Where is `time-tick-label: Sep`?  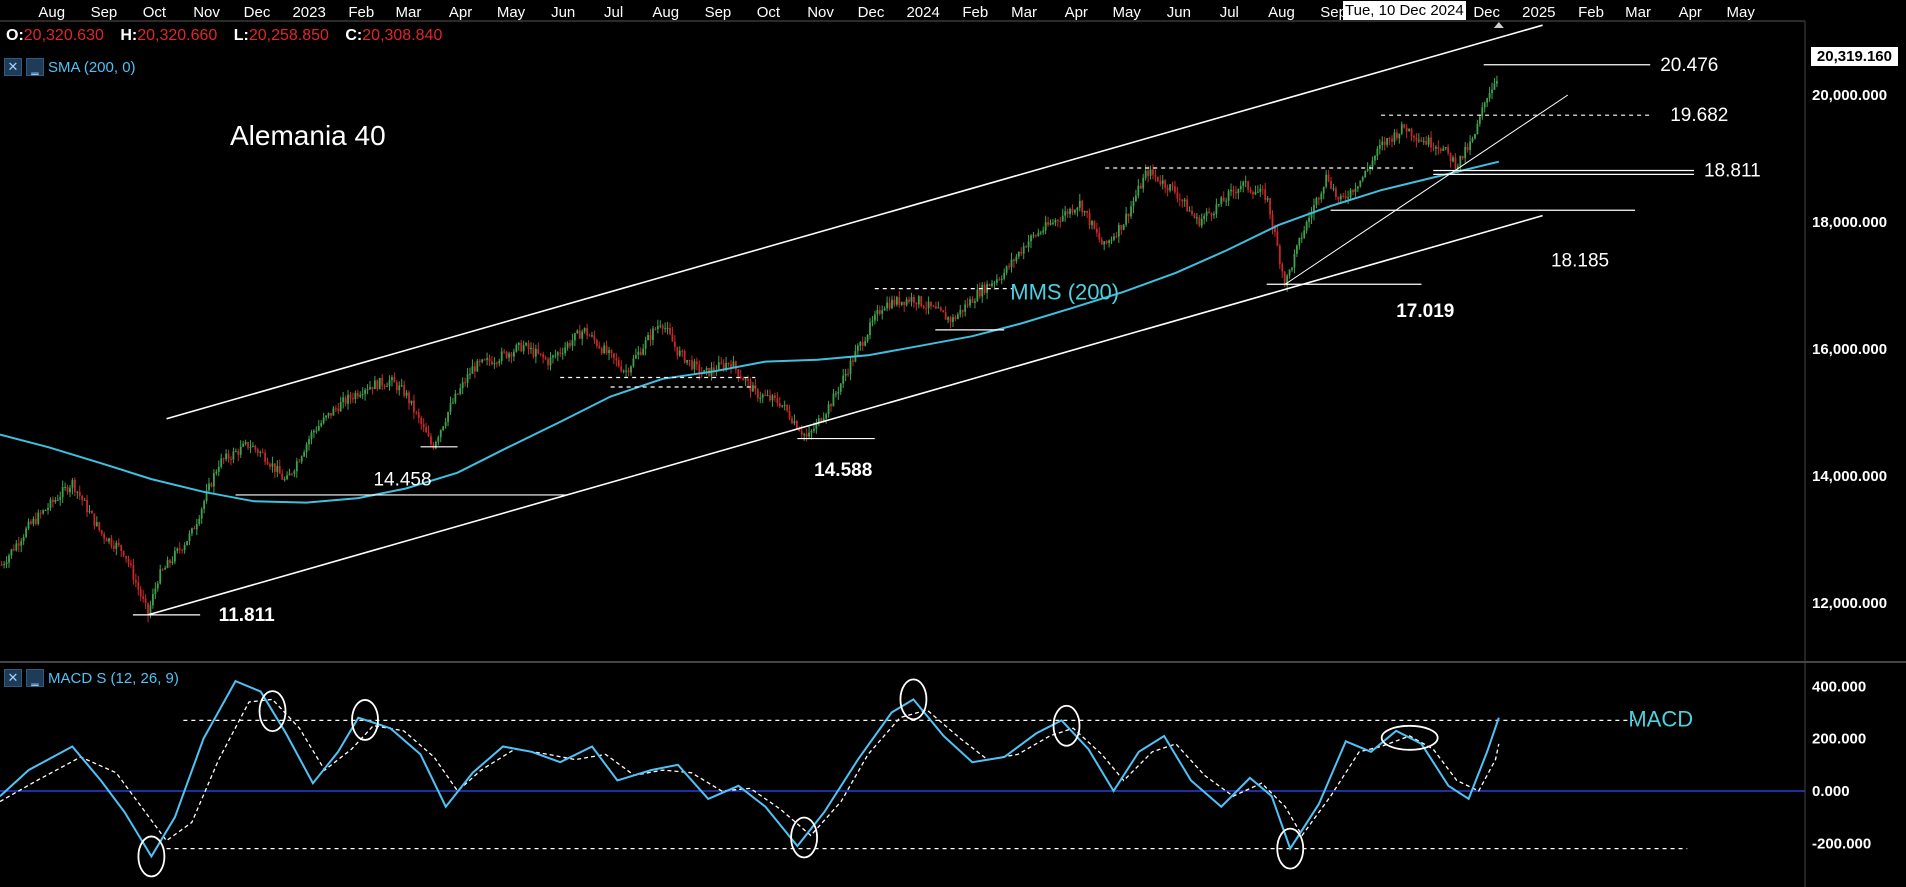
time-tick-label: Sep is located at coordinates (1333, 12).